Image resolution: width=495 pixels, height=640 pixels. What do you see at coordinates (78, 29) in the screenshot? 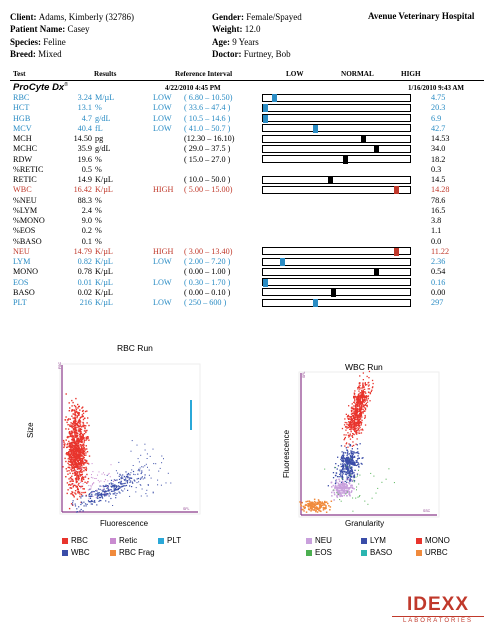
I see `patient-name-value: Casey` at bounding box center [78, 29].